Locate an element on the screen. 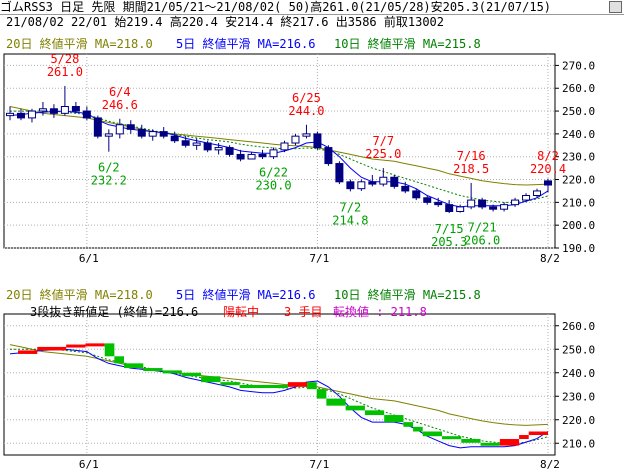 The image size is (624, 475). annotation-value: 218.5 is located at coordinates (471, 169).